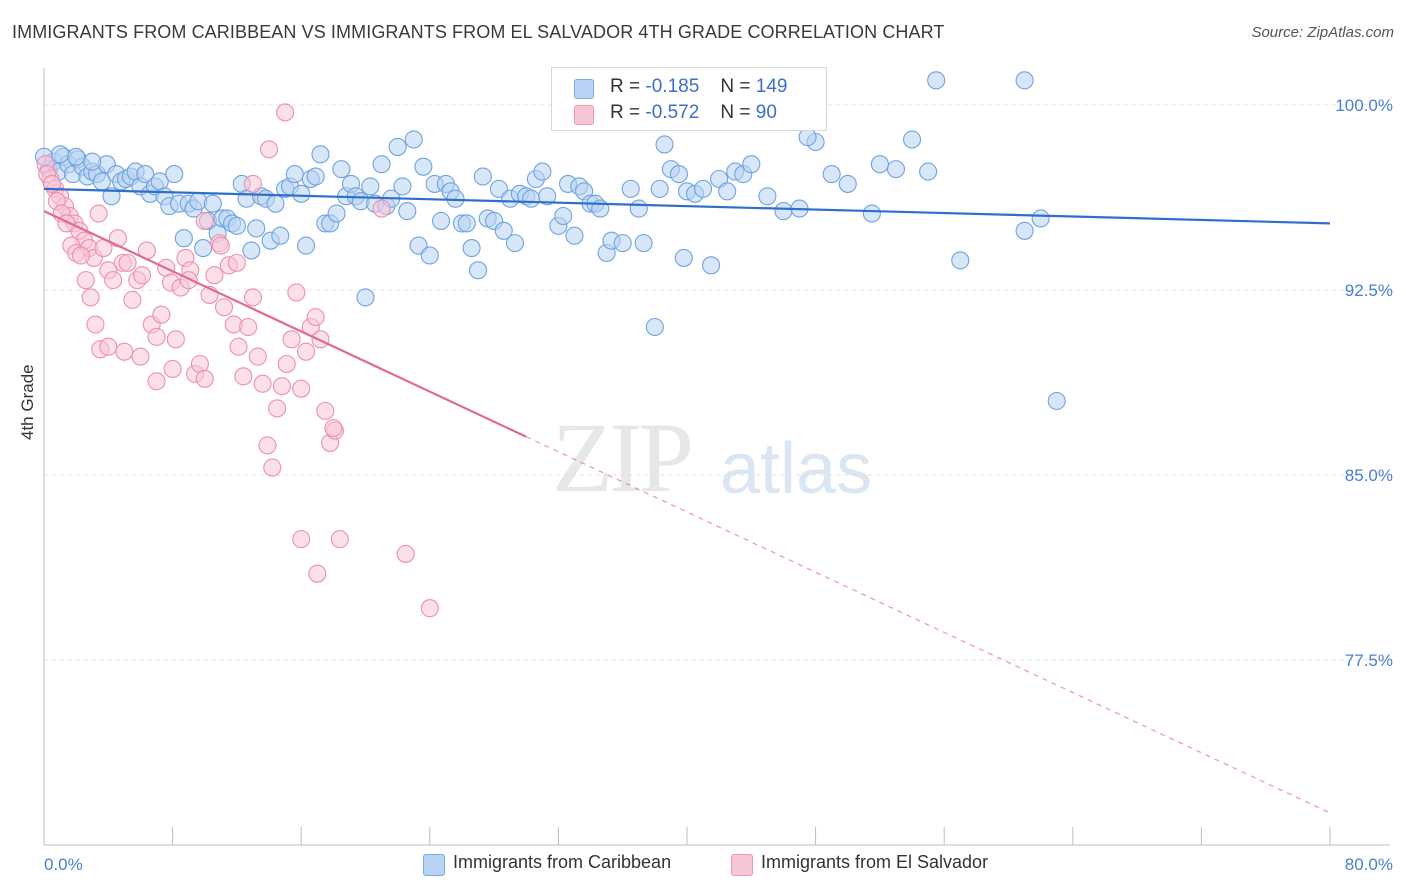 The height and width of the screenshot is (892, 1406). Describe the element at coordinates (623, 457) in the screenshot. I see `watermark-zip: ZIP` at that location.